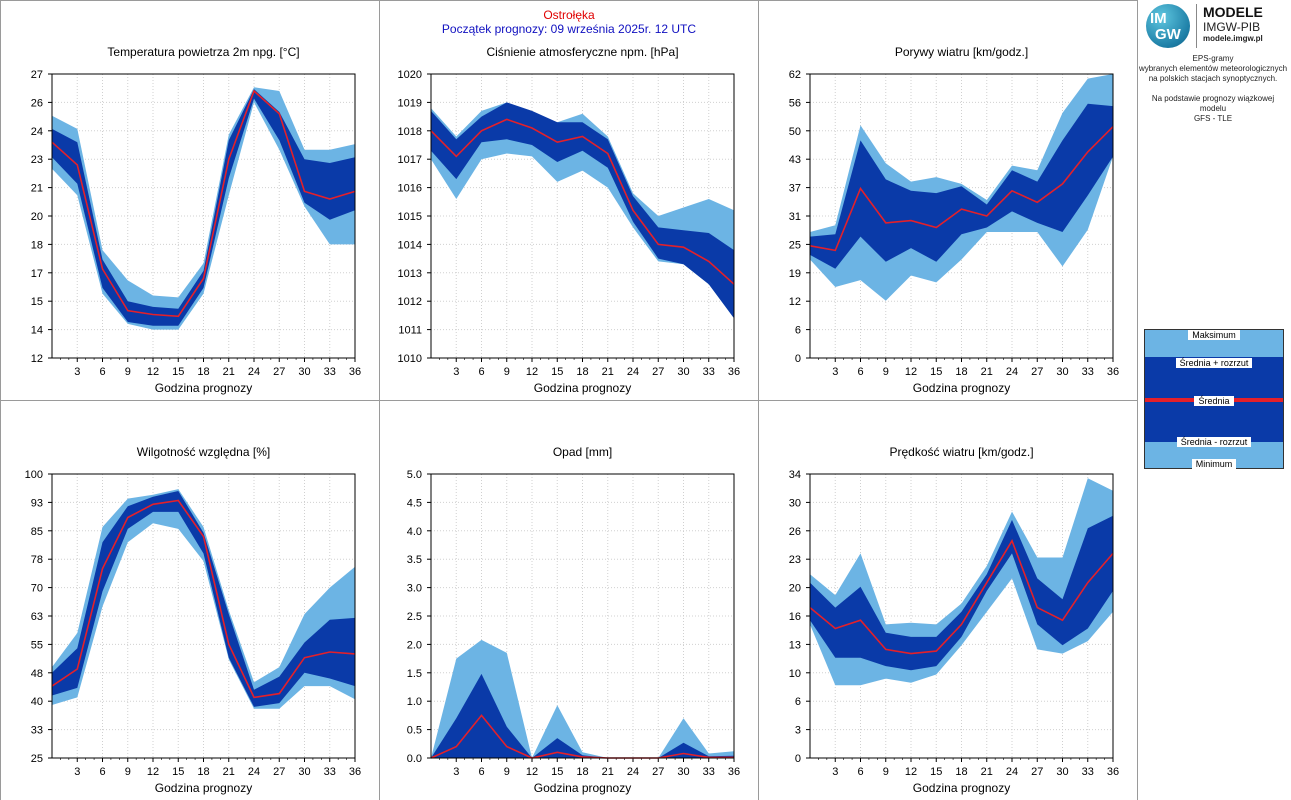 This screenshot has height=800, width=1291. What do you see at coordinates (410, 160) in the screenshot?
I see `y-tick-label: 1017` at bounding box center [410, 160].